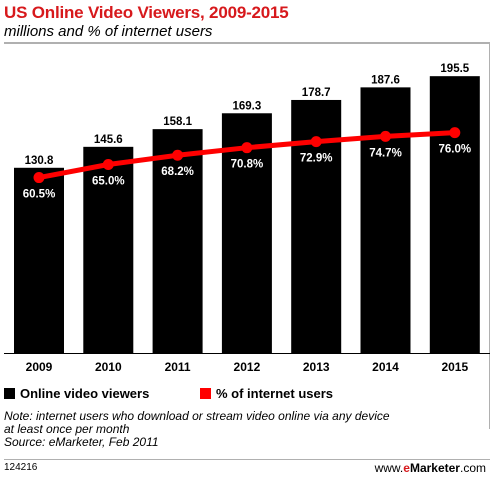  What do you see at coordinates (39, 178) in the screenshot?
I see `percent-point-2009` at bounding box center [39, 178].